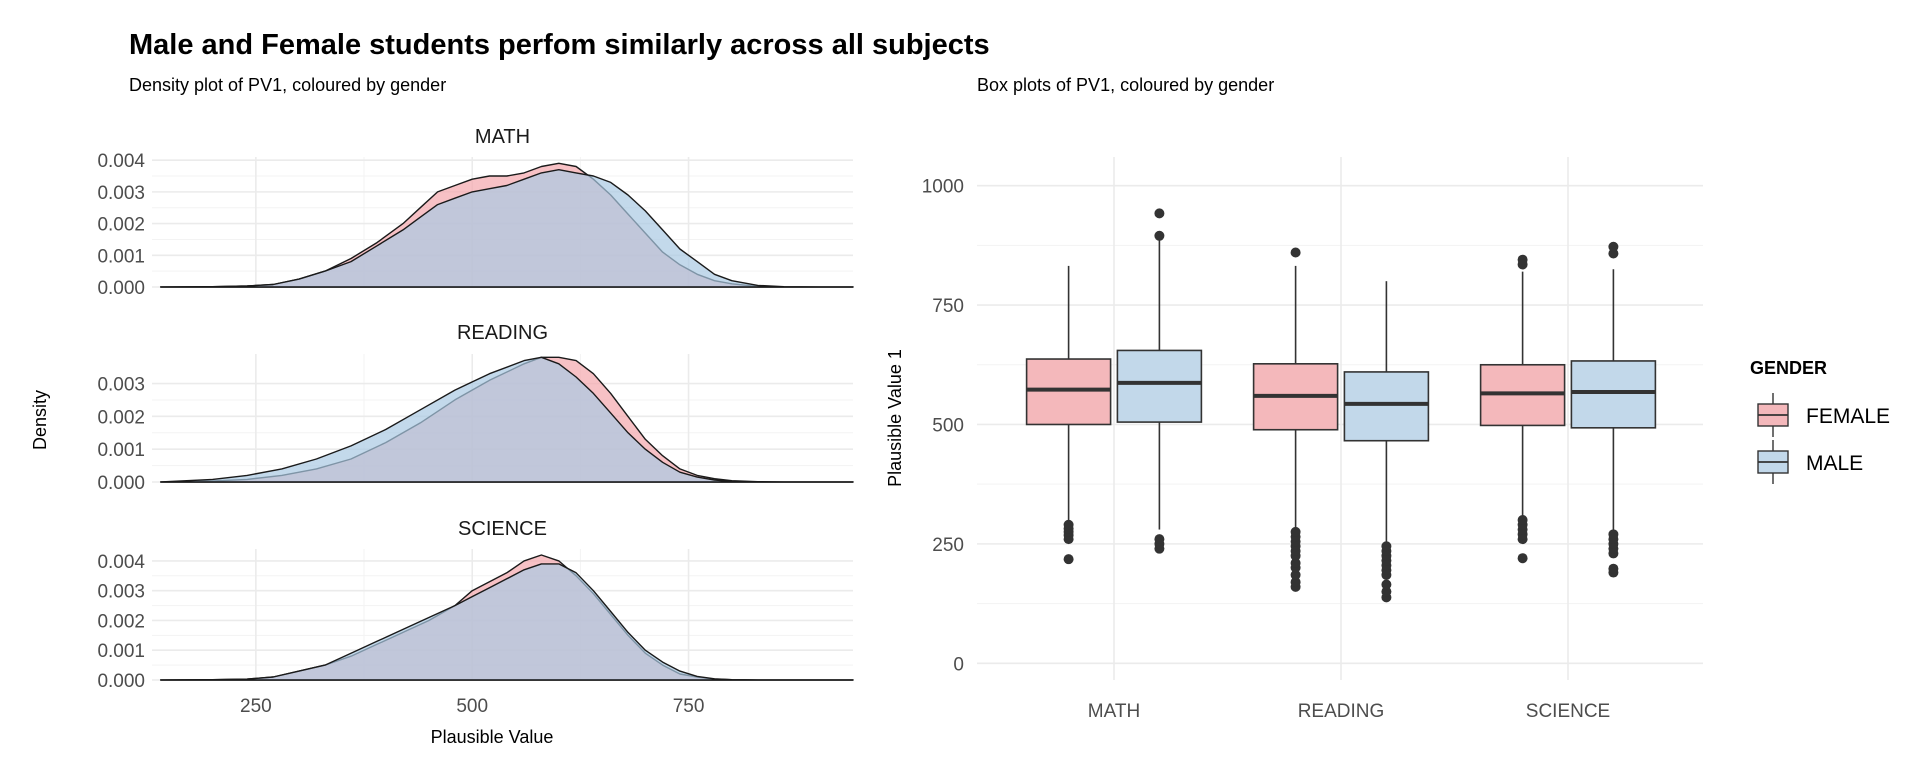 The width and height of the screenshot is (1920, 768). I want to click on box-math-female, so click(1068, 415).